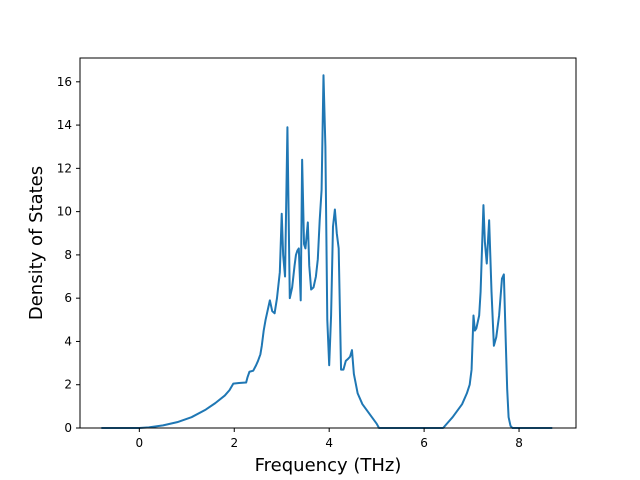 The height and width of the screenshot is (480, 640). Describe the element at coordinates (64, 82) in the screenshot. I see `y-tick-label: 16` at that location.